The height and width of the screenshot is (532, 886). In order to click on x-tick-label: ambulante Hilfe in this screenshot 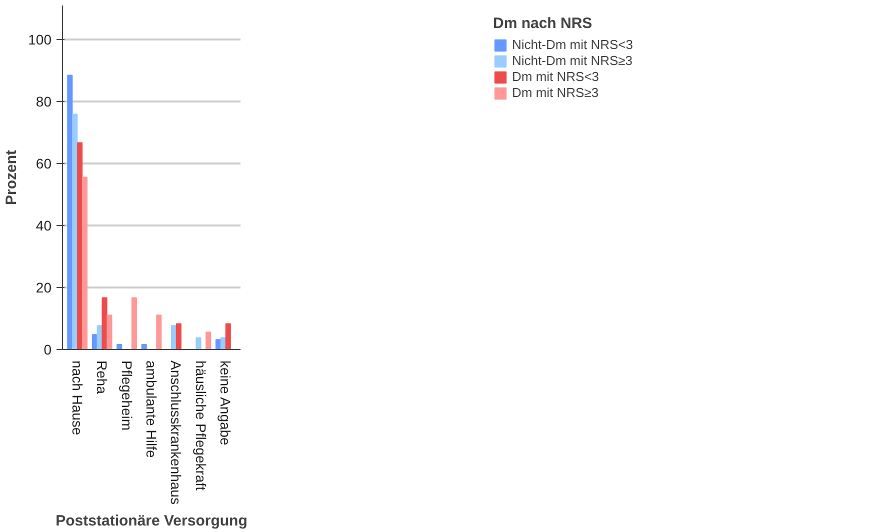, I will do `click(152, 409)`.